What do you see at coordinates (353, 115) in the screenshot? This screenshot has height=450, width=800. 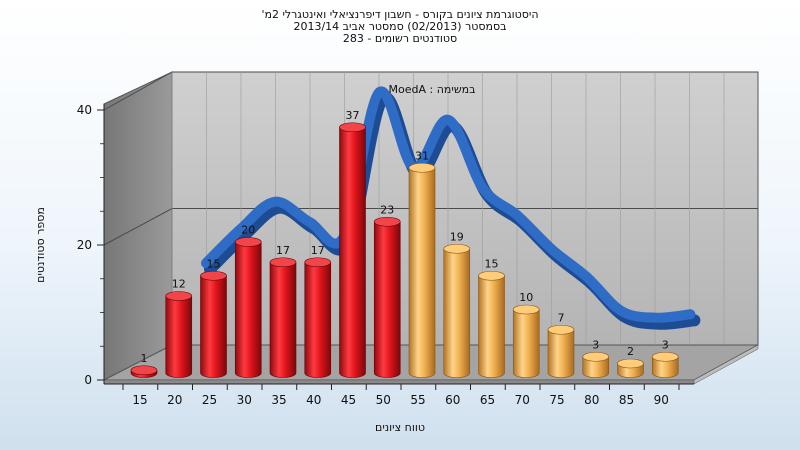 I see `data-label: 37` at bounding box center [353, 115].